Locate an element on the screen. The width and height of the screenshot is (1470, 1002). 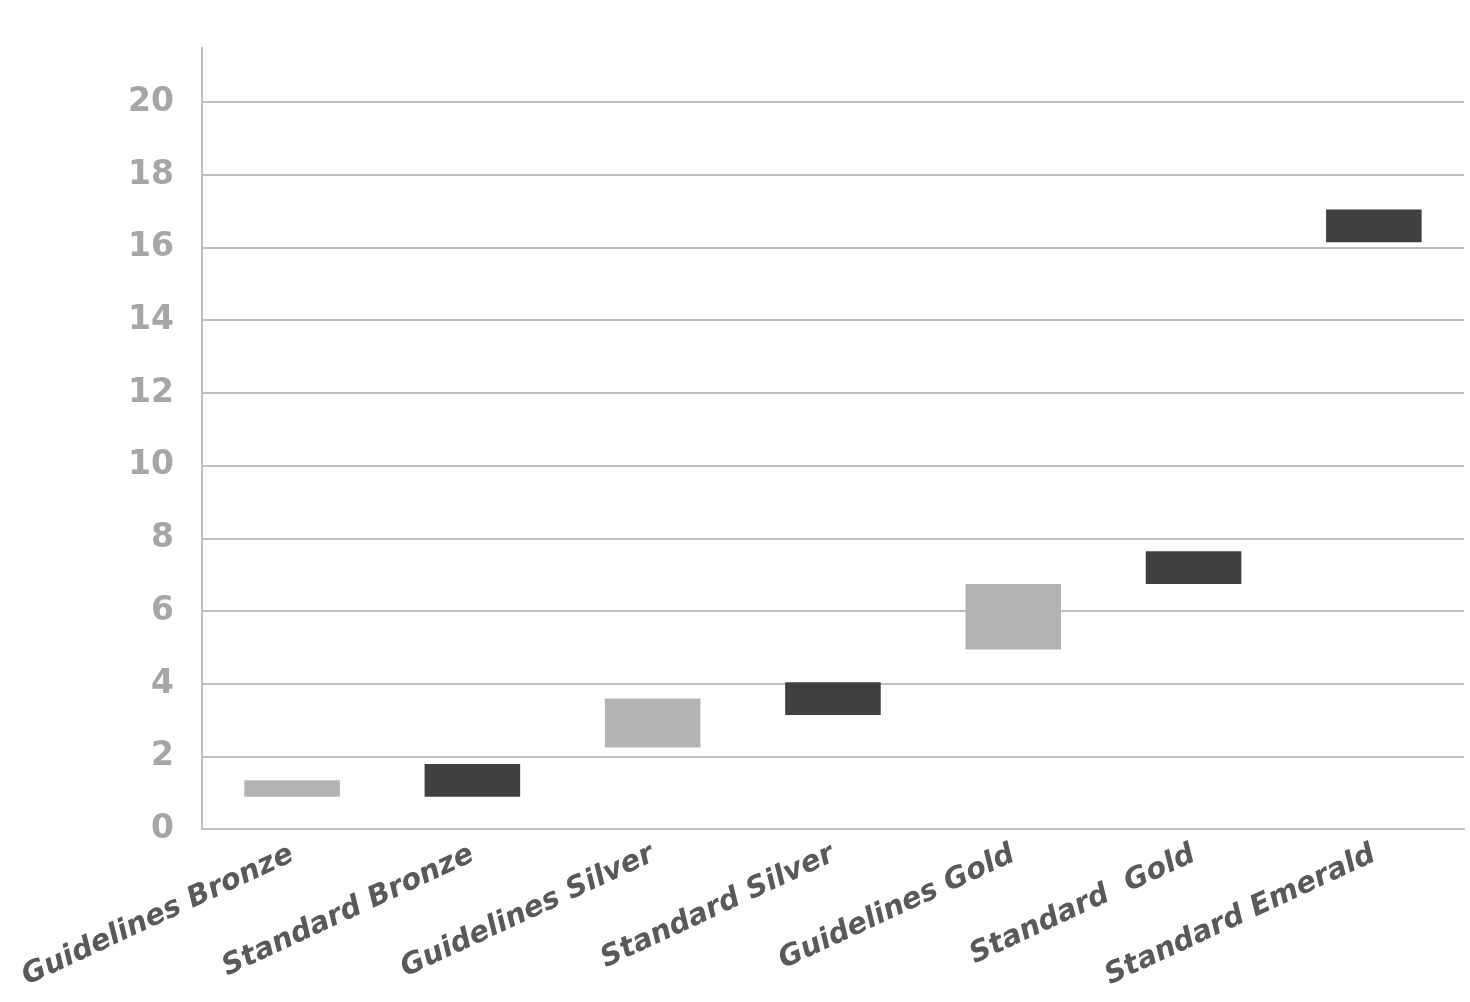
y-tick-label: 10 is located at coordinates (150, 463).